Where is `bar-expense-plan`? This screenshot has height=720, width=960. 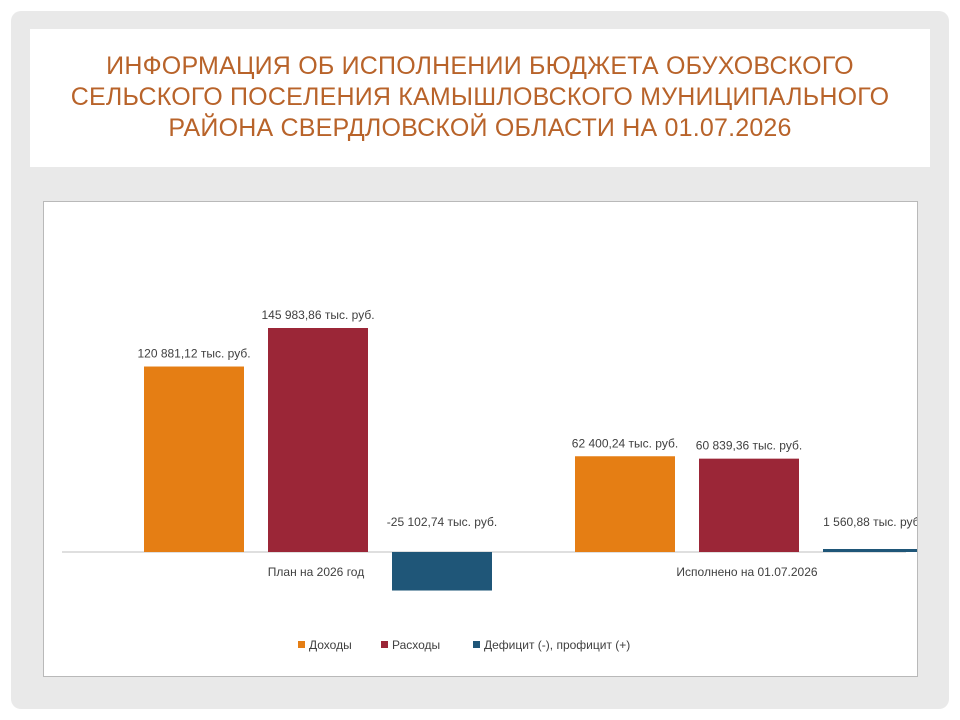 bar-expense-plan is located at coordinates (318, 440).